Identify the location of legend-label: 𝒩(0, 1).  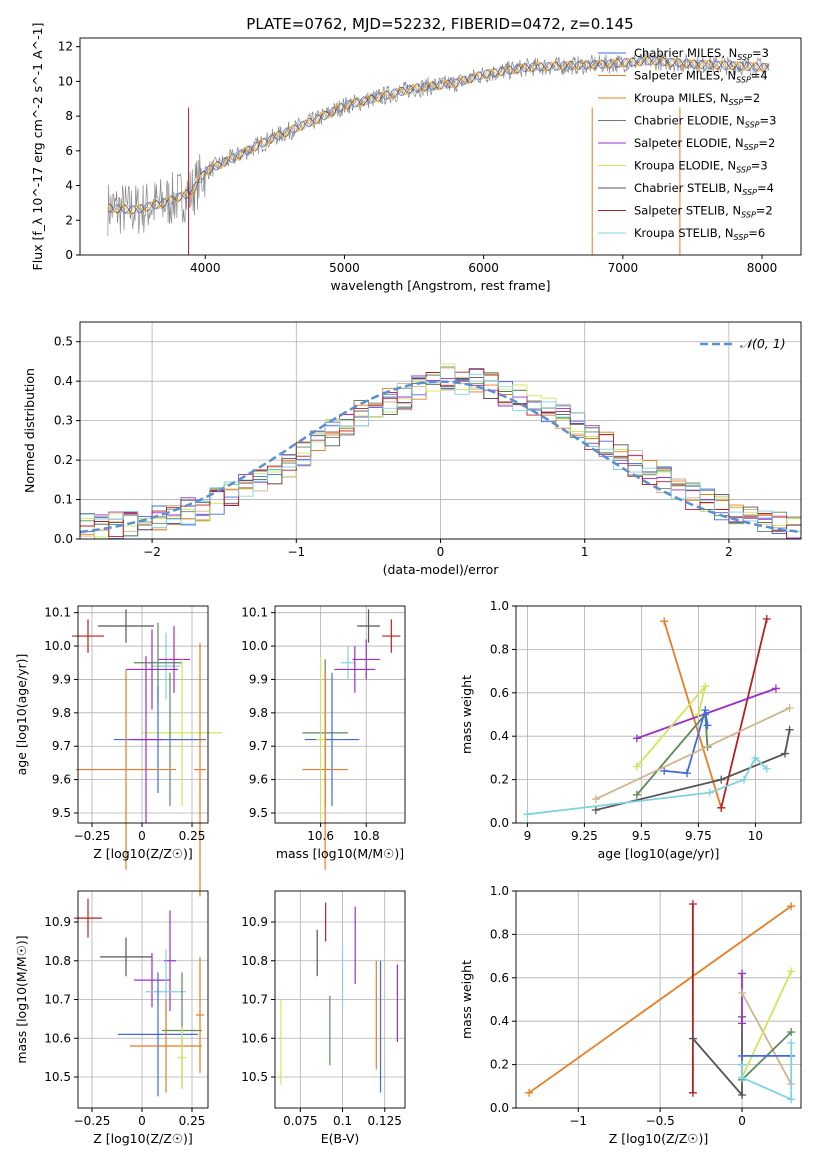
(763, 343).